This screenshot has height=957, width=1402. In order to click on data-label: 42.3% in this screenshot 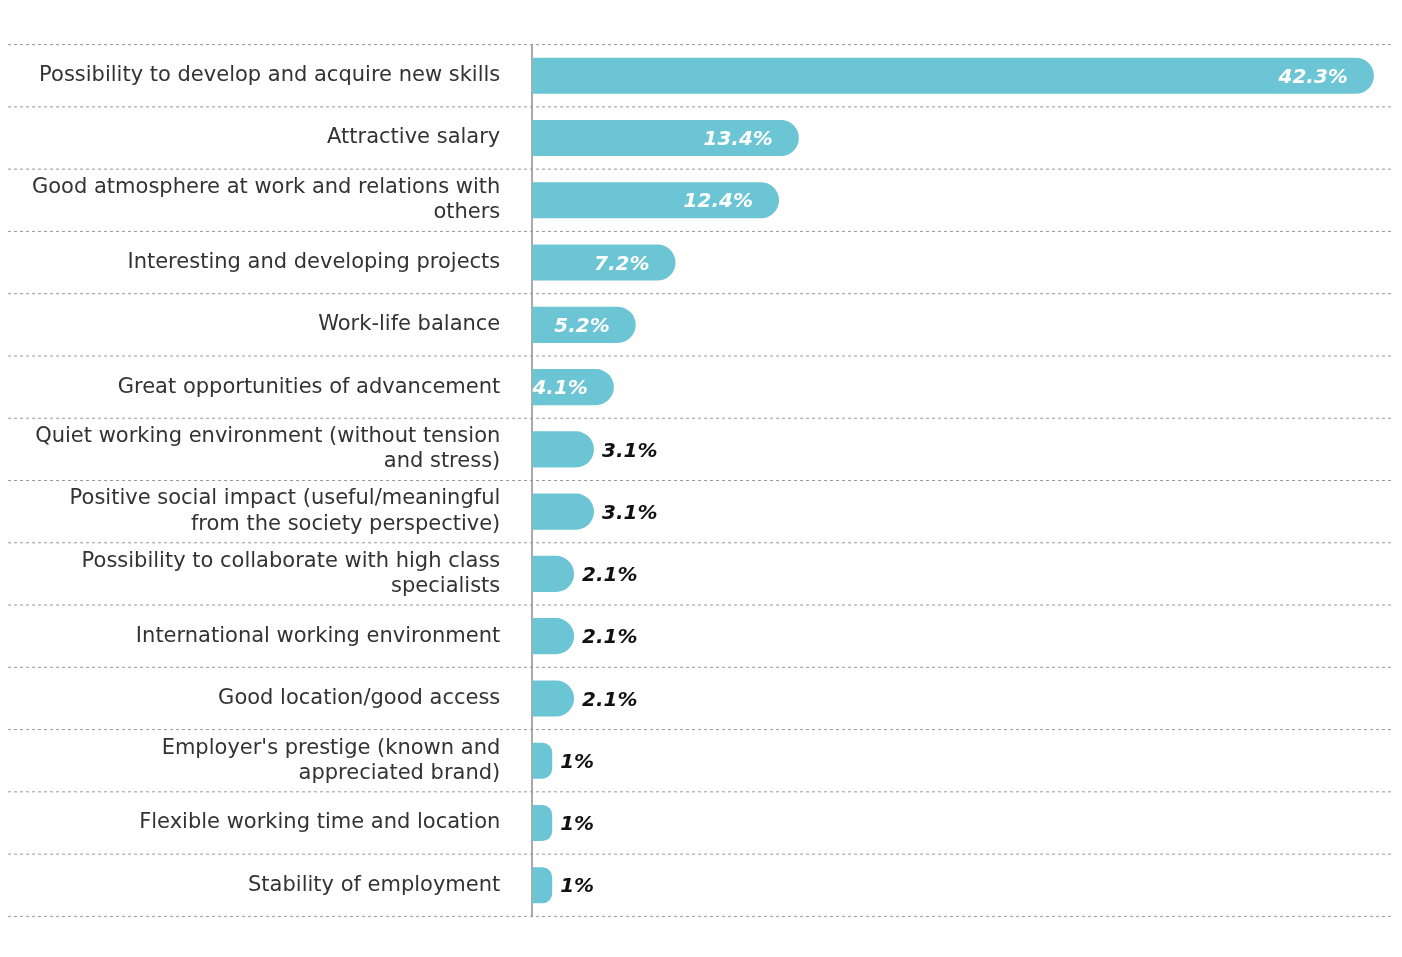, I will do `click(1312, 75)`.